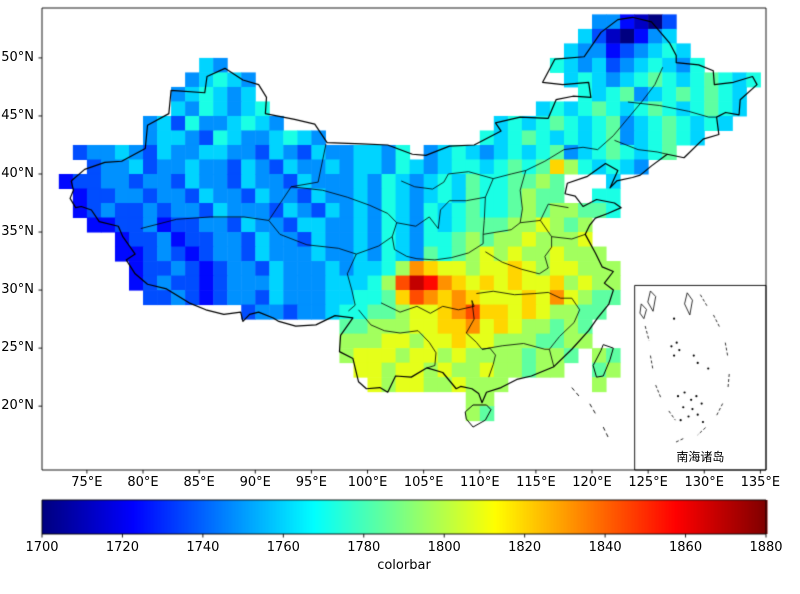 This screenshot has height=594, width=800. What do you see at coordinates (700, 457) in the screenshot?
I see `south-china-sea-inset-label: 南海诸岛` at bounding box center [700, 457].